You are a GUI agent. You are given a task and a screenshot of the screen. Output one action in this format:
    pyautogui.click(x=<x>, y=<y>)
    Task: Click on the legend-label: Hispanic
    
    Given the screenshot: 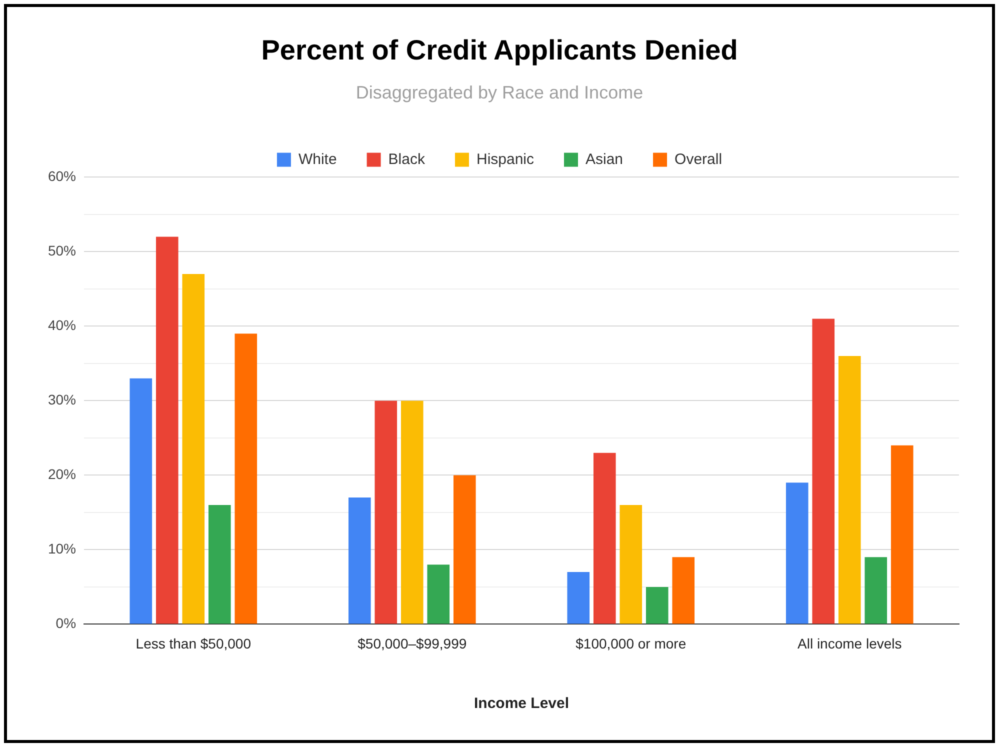 What is the action you would take?
    pyautogui.click(x=505, y=159)
    